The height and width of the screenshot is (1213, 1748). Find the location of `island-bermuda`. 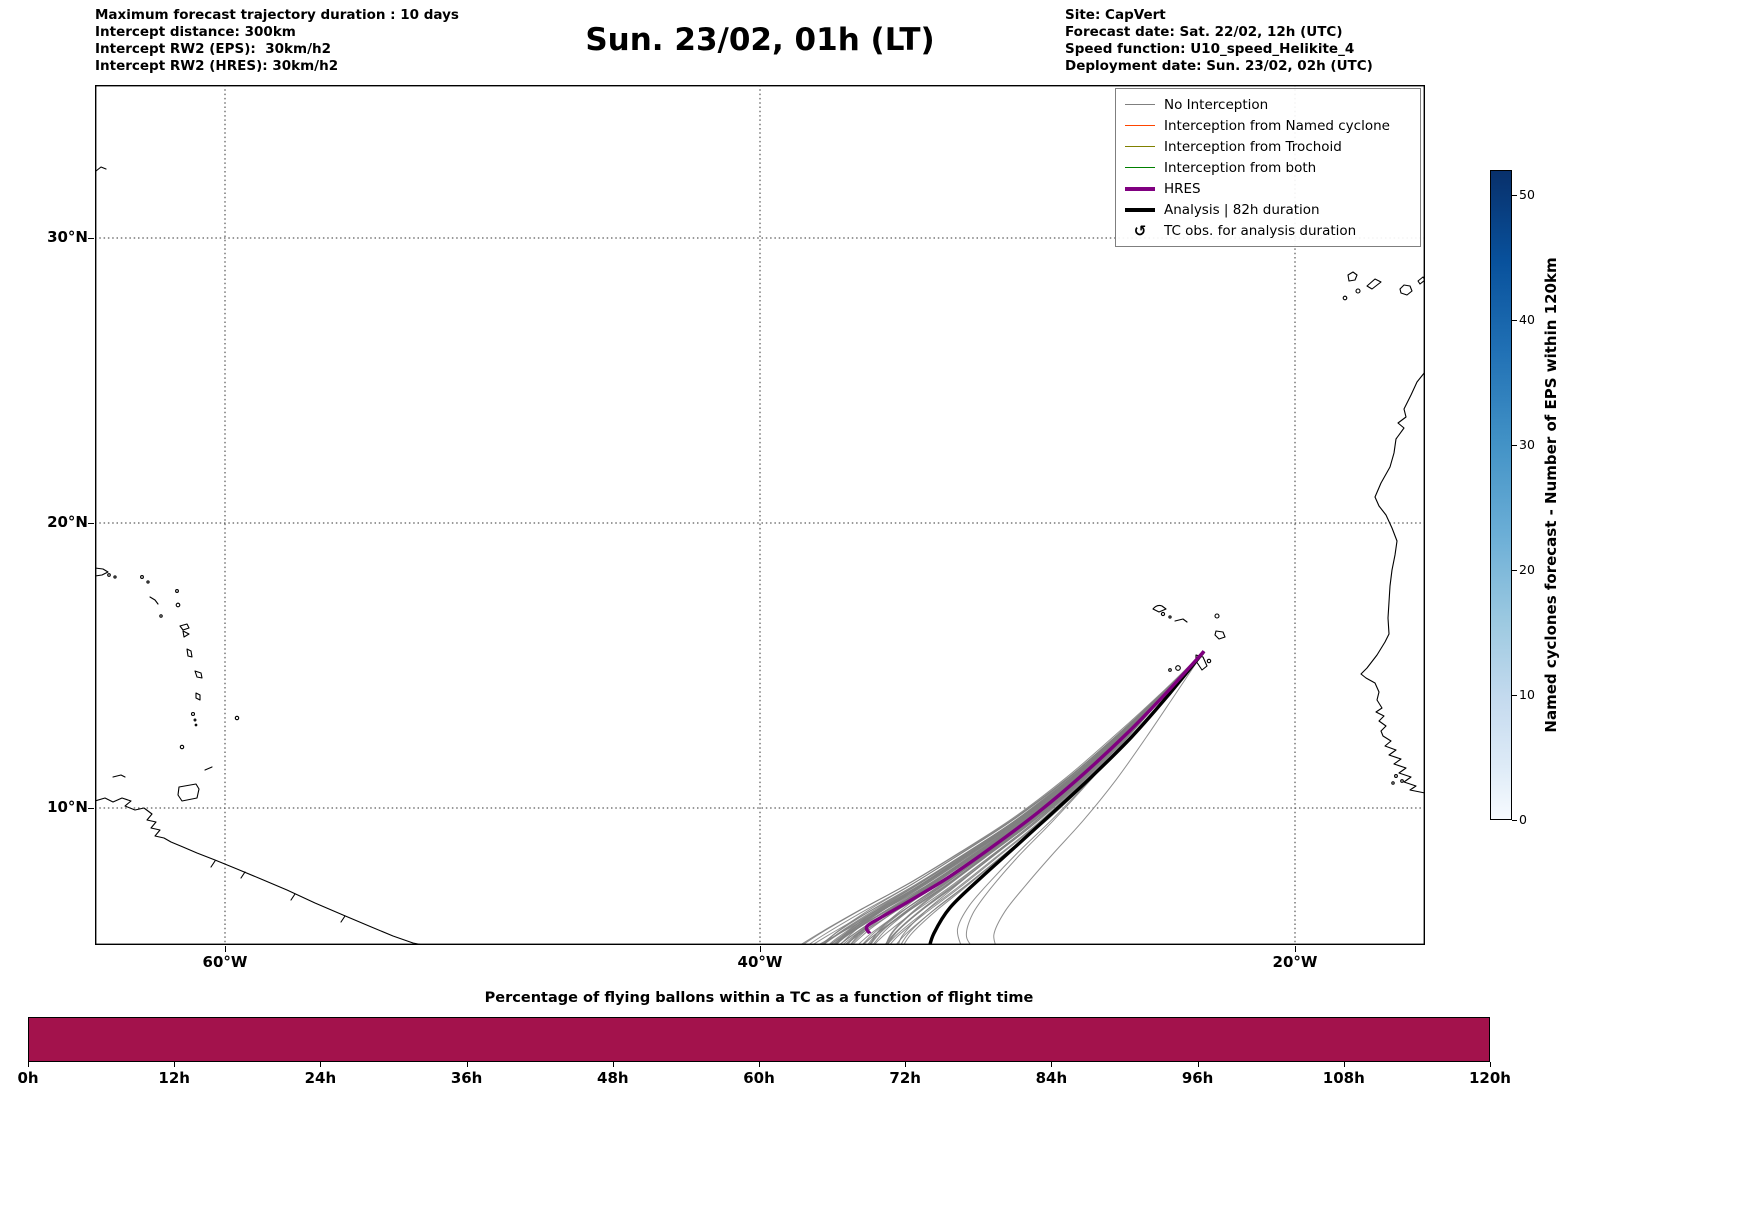

island-bermuda is located at coordinates (101, 169).